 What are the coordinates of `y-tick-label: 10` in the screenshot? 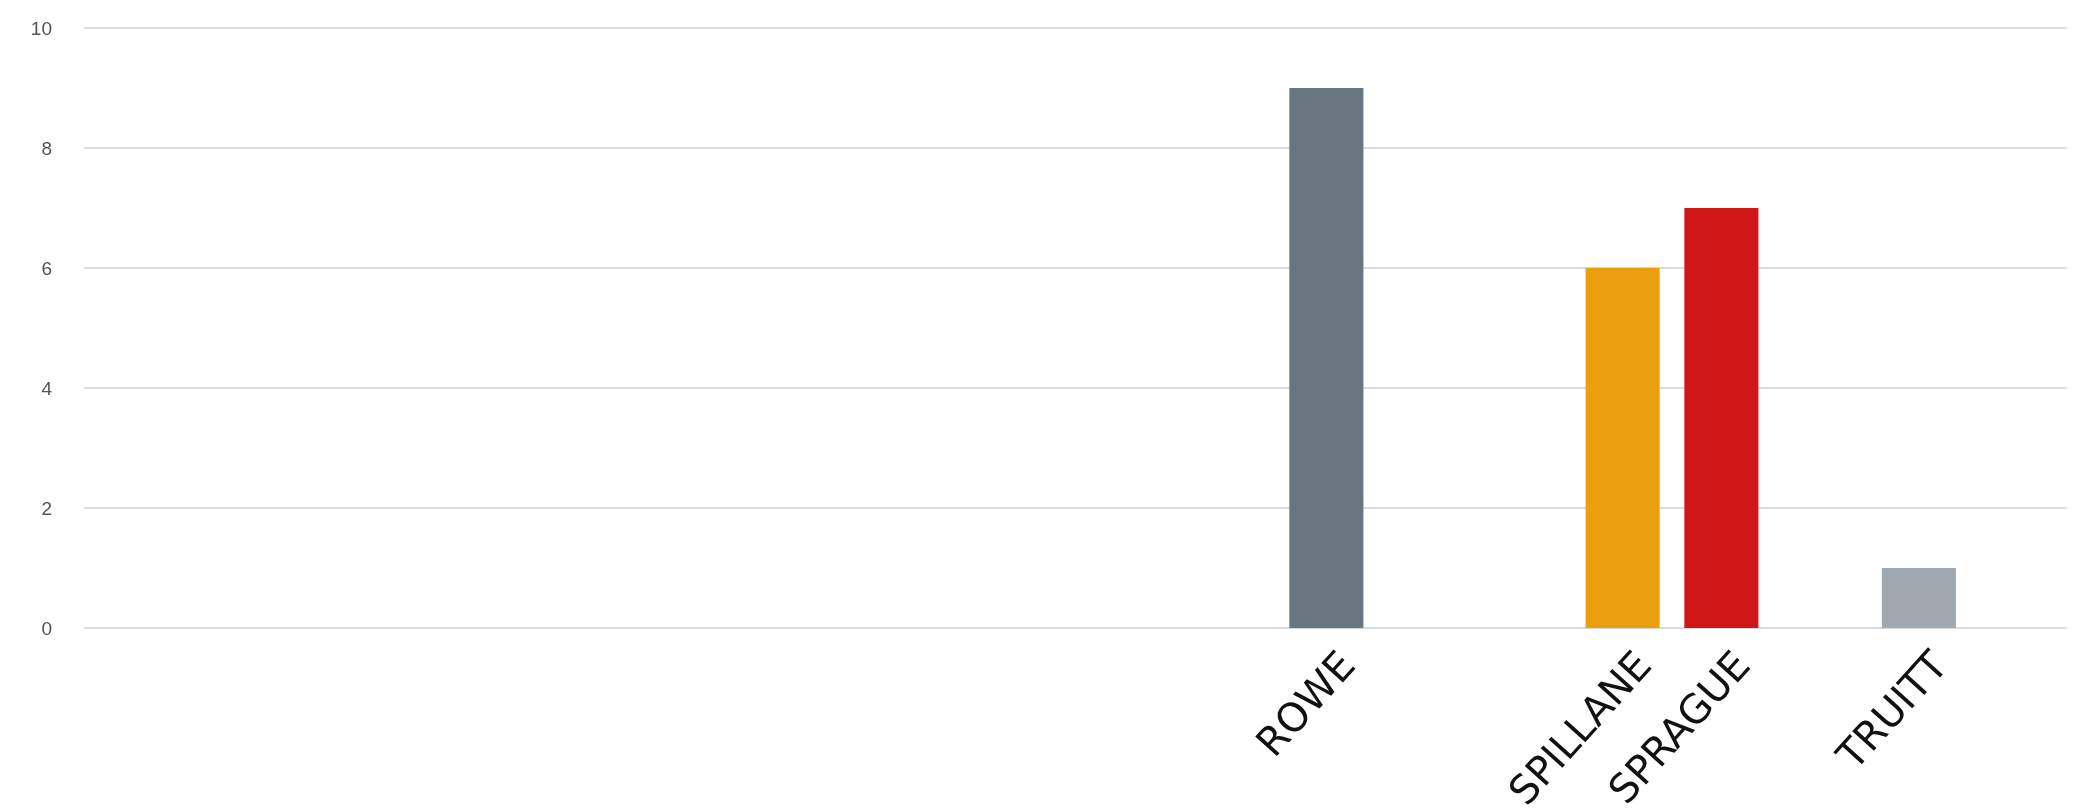 It's located at (41, 28).